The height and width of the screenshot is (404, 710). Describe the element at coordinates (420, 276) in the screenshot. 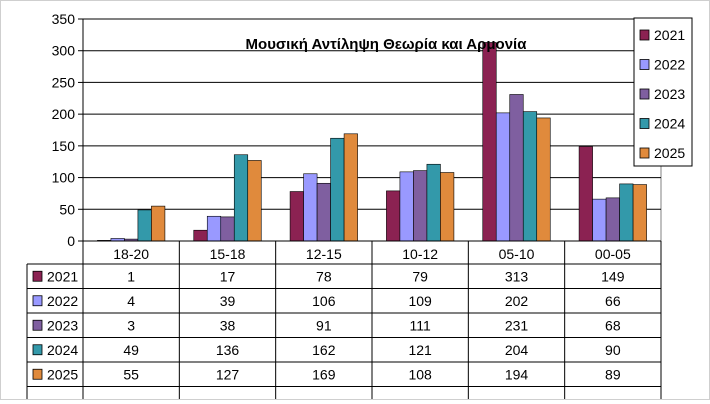

I see `table-cell: 79` at that location.